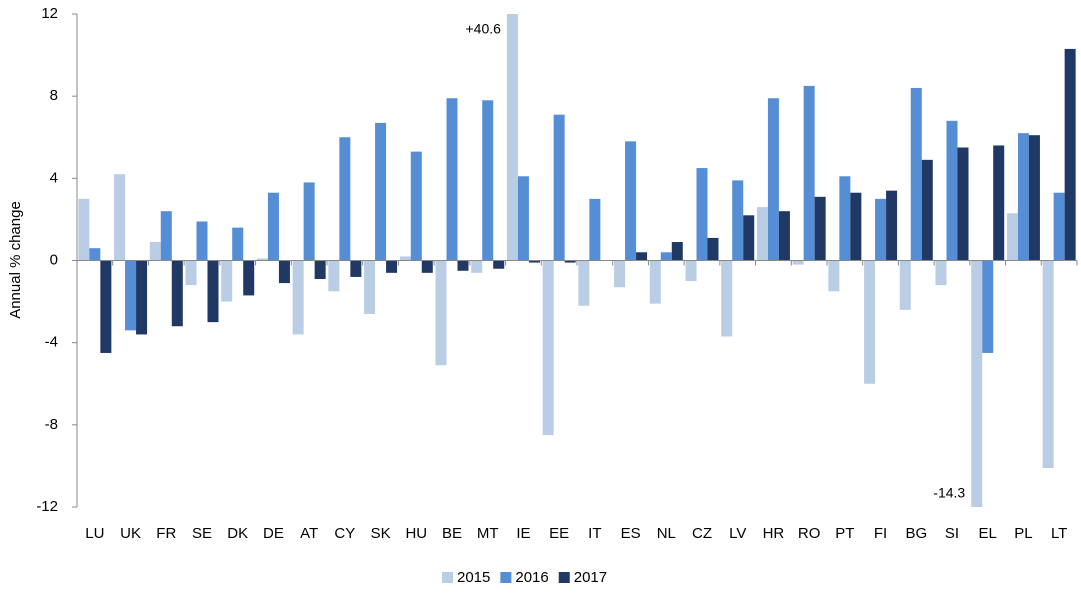 The width and height of the screenshot is (1081, 595). Describe the element at coordinates (531, 577) in the screenshot. I see `legend-label: 2016` at that location.